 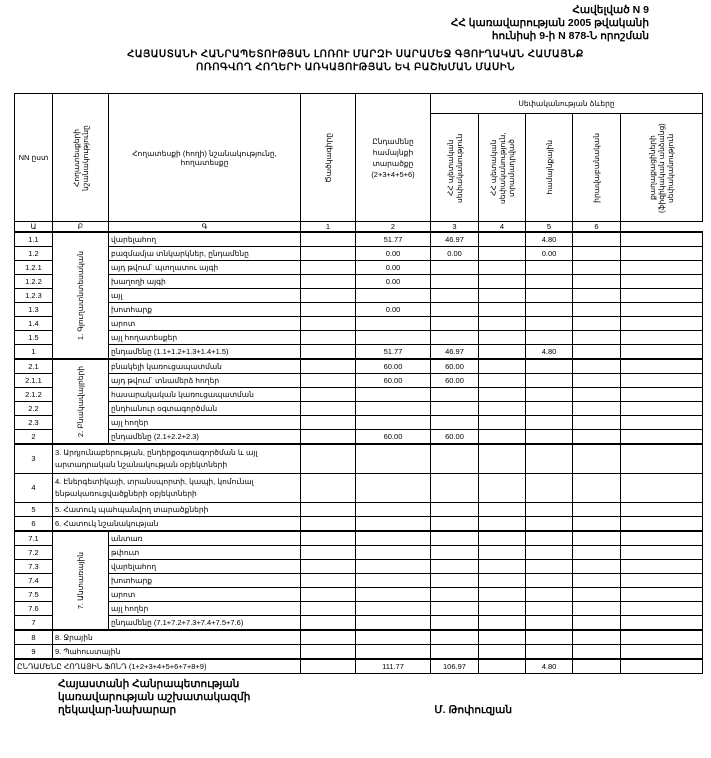 What do you see at coordinates (33, 566) in the screenshot?
I see `row-number: 7.3` at bounding box center [33, 566].